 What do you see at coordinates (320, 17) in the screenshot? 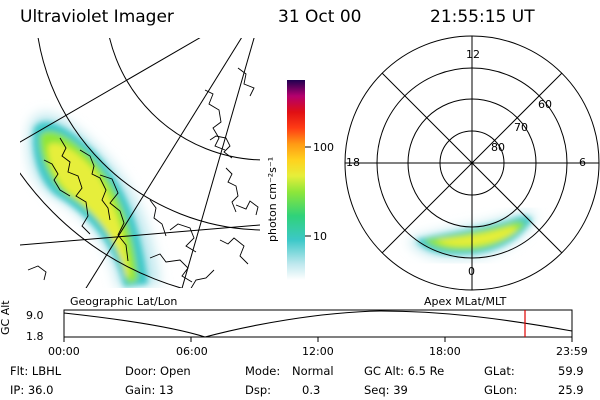
I see `date-label: 31 Oct 00` at bounding box center [320, 17].